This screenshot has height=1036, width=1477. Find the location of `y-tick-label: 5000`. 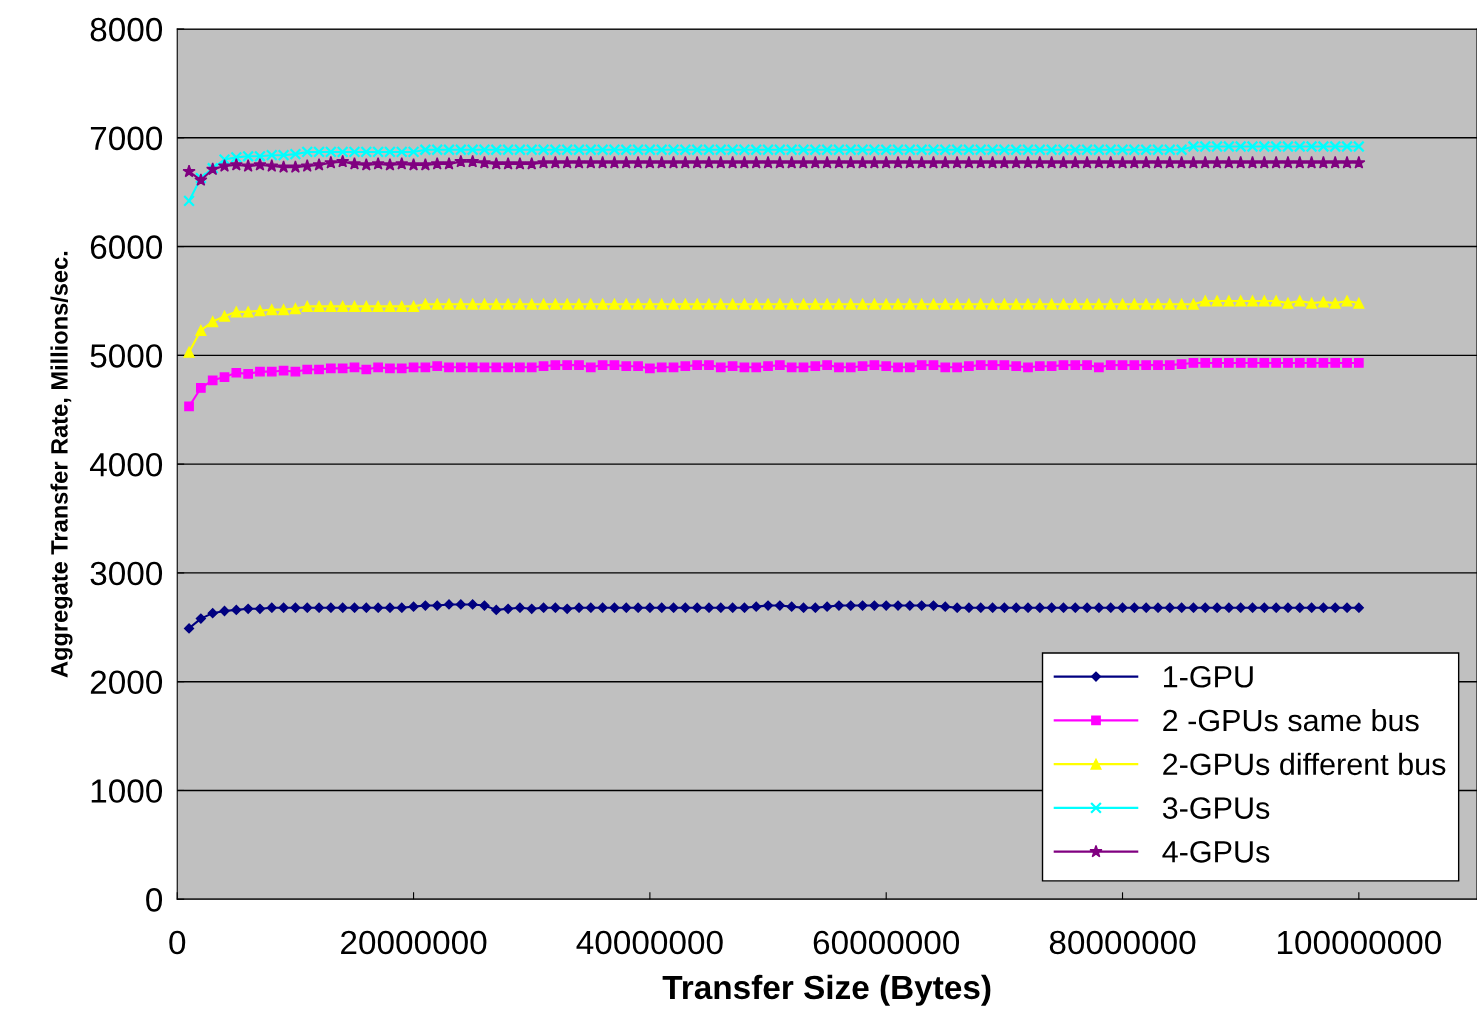

y-tick-label: 5000 is located at coordinates (126, 356).